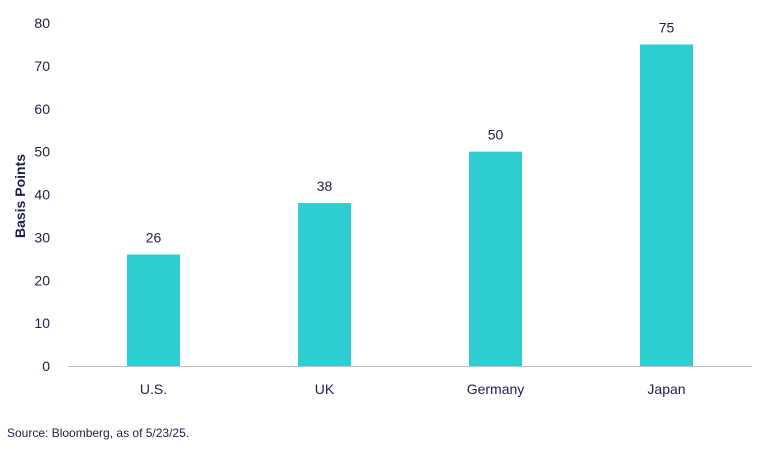 This screenshot has width=777, height=458. I want to click on y-tick-label: 50, so click(42, 152).